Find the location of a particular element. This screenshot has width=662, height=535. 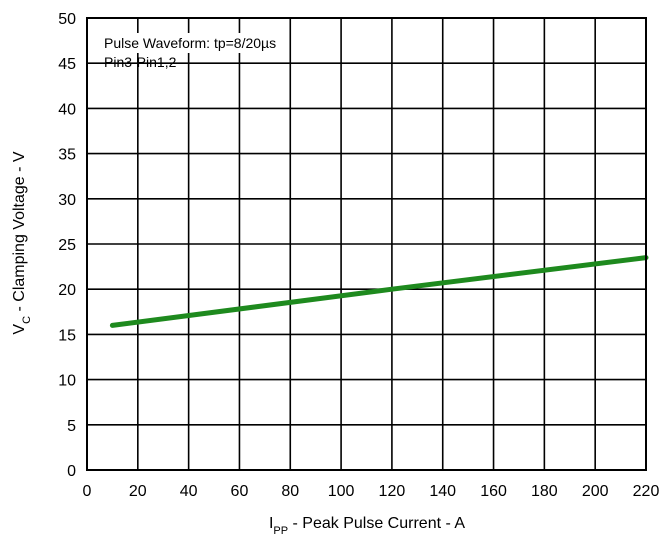

y-tick-label: 50 is located at coordinates (67, 19).